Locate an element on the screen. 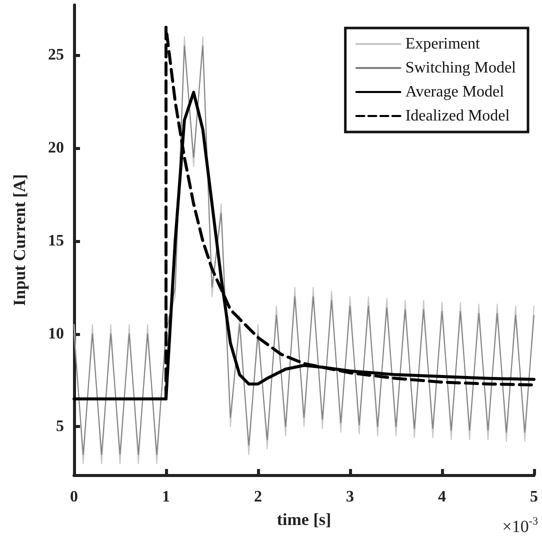 The image size is (542, 541). legend-label: Idealized Model is located at coordinates (457, 116).